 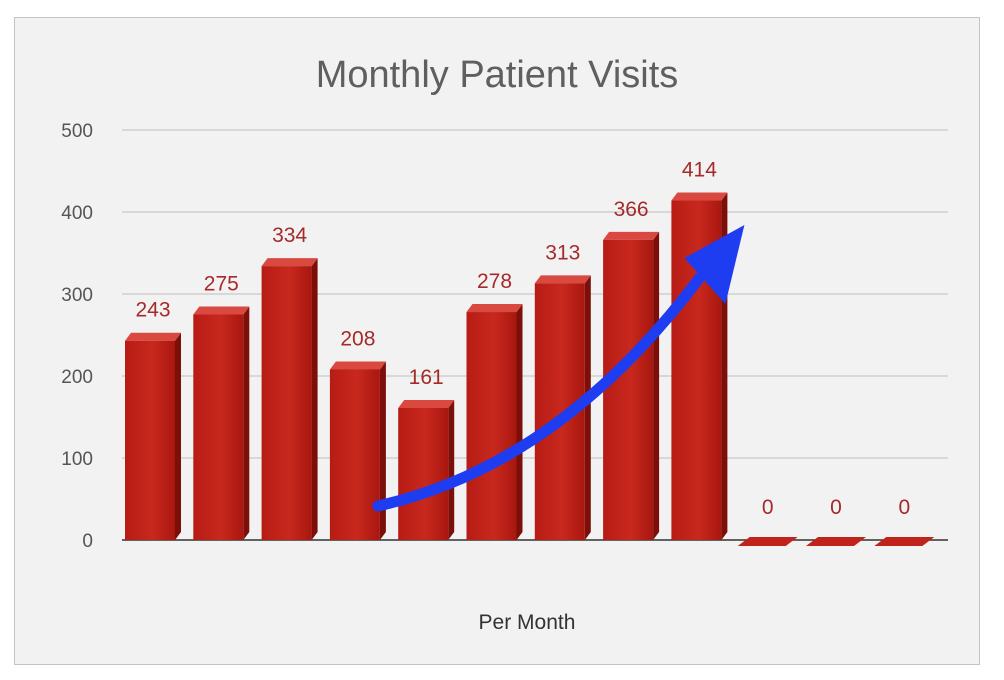 What do you see at coordinates (357, 338) in the screenshot?
I see `data-label: 208` at bounding box center [357, 338].